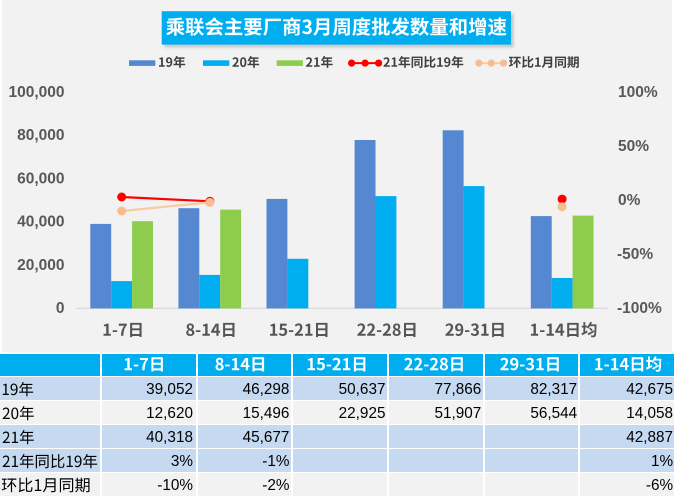  Describe the element at coordinates (60, 308) in the screenshot. I see `svg-text: 0` at that location.